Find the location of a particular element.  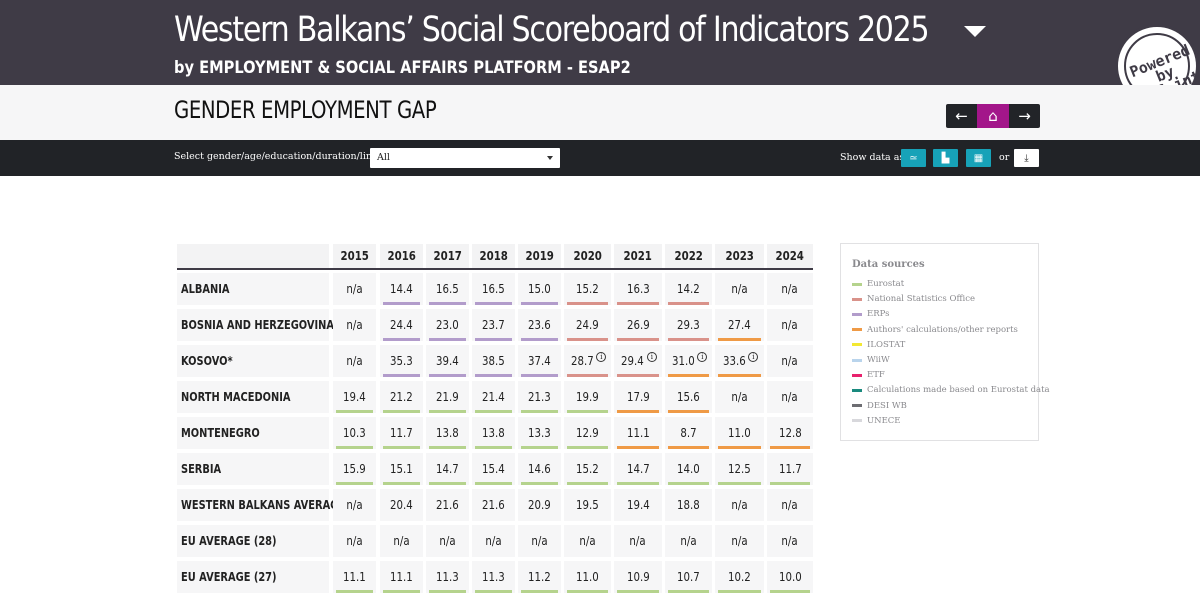

table-cell: 13.8 is located at coordinates (493, 433).